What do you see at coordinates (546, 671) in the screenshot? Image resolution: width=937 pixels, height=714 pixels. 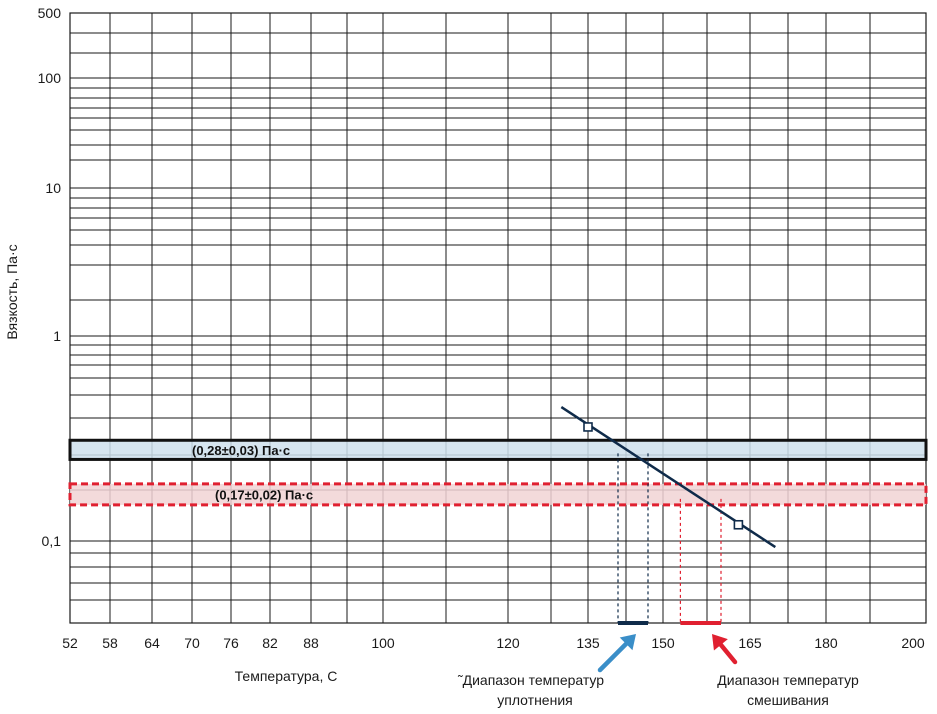 I see `compaction-annotation: ˜Диапазон температур уплотнения` at bounding box center [546, 671].